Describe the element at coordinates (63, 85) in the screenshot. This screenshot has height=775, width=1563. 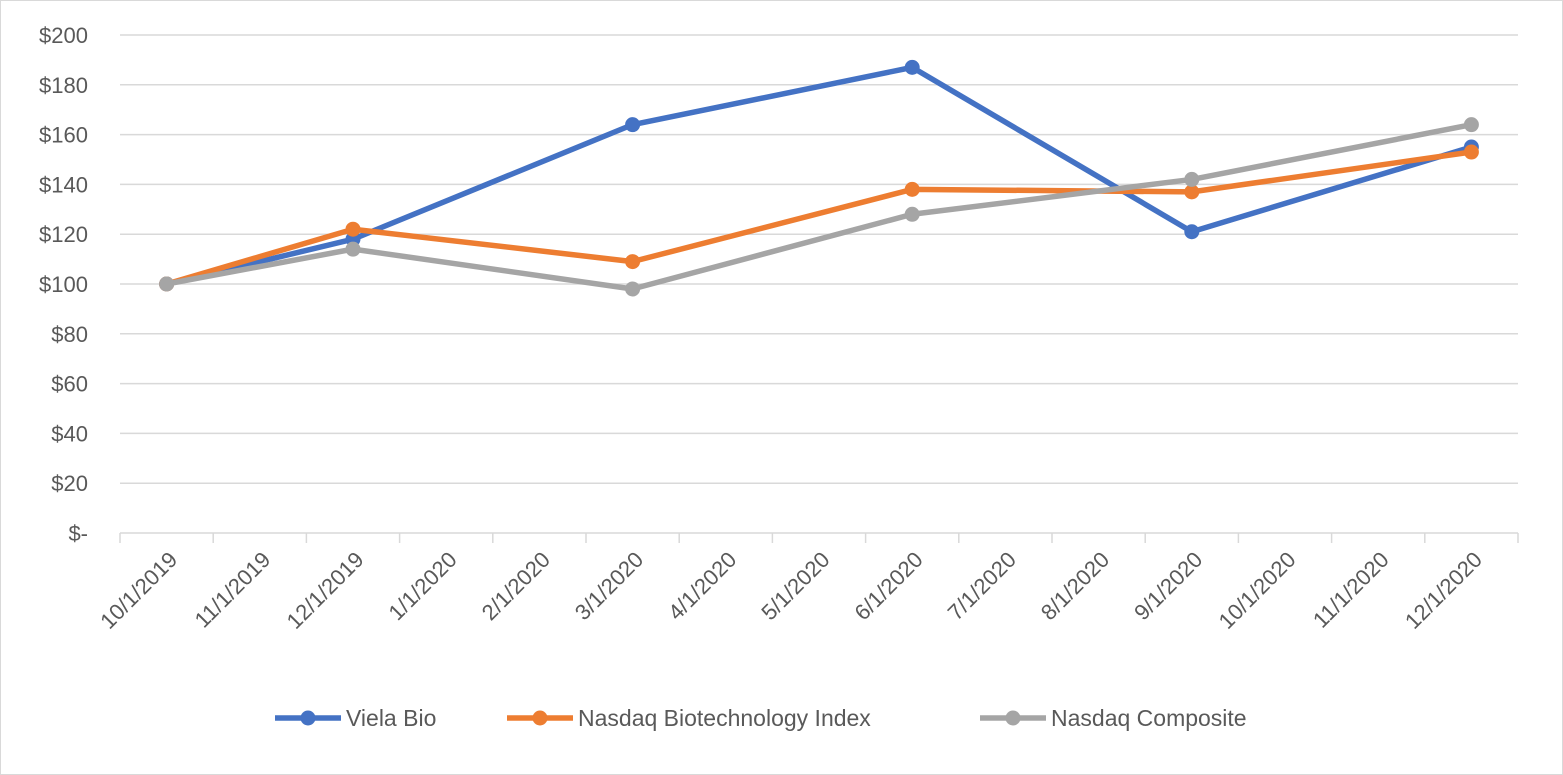
I see `y-tick-label: $180` at that location.